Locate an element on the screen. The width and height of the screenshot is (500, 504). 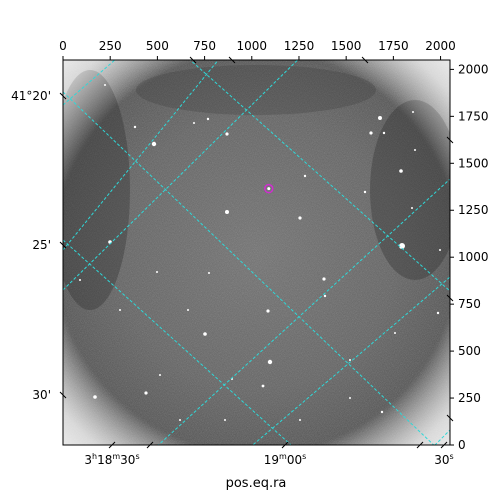
right-tick-label: 750 is located at coordinates (469, 304).